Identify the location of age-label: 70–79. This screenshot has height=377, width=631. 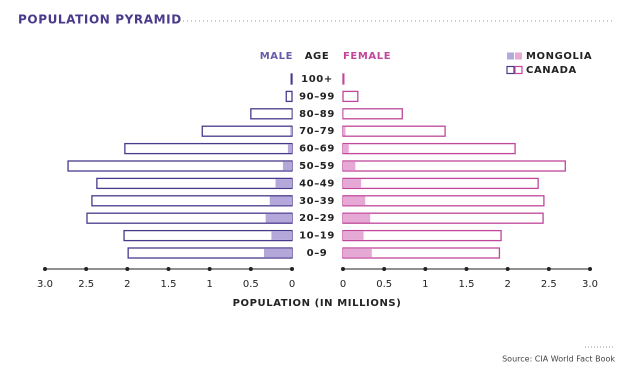
(317, 131).